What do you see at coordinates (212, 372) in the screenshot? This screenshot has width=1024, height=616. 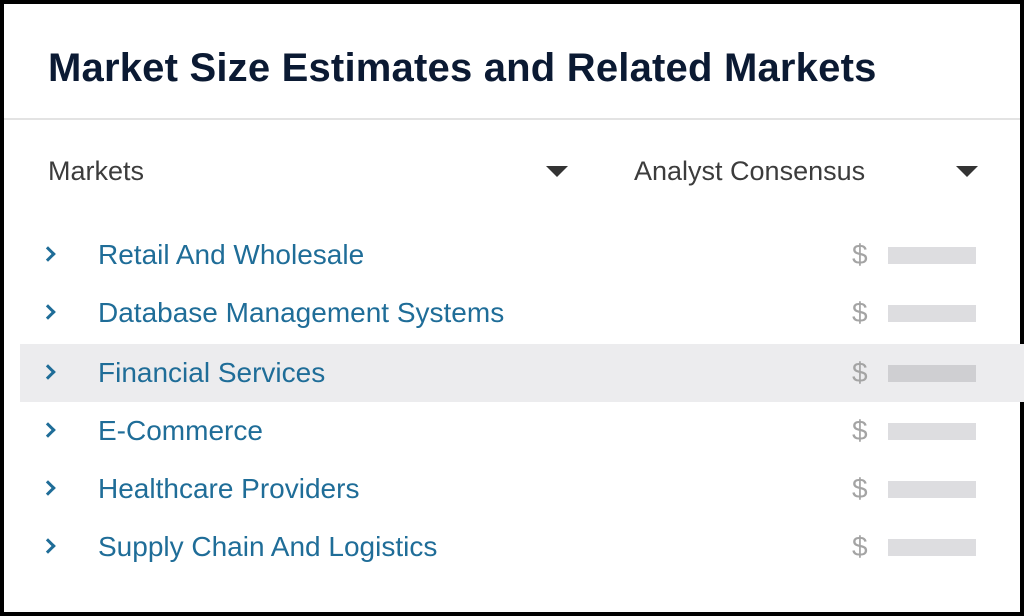 I see `market-label: Financial Services` at bounding box center [212, 372].